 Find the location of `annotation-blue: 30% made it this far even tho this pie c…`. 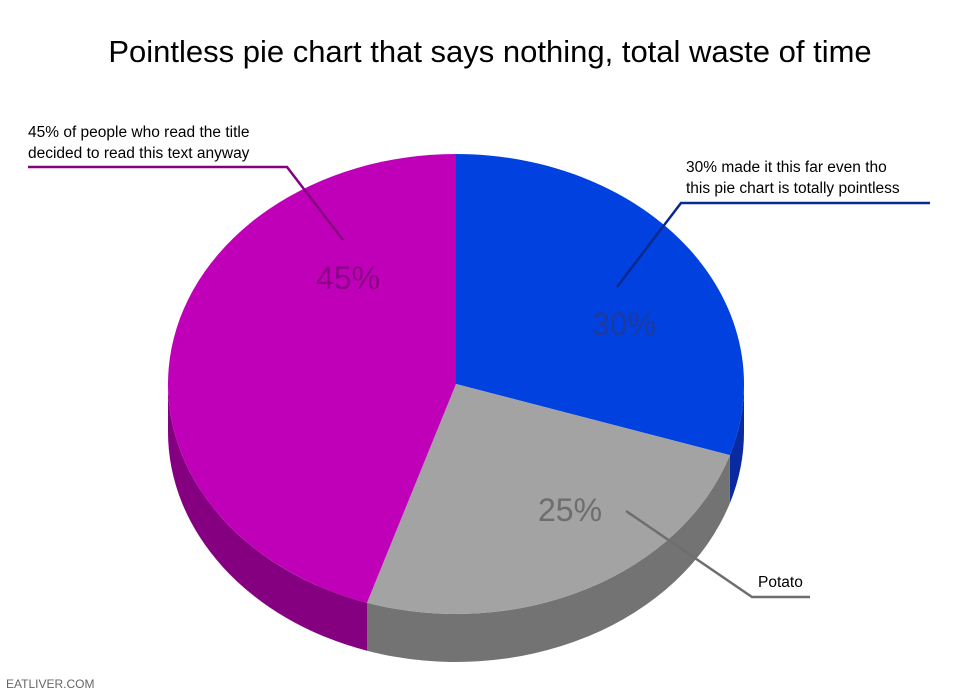

annotation-blue: 30% made it this far even tho this pie c… is located at coordinates (793, 178).